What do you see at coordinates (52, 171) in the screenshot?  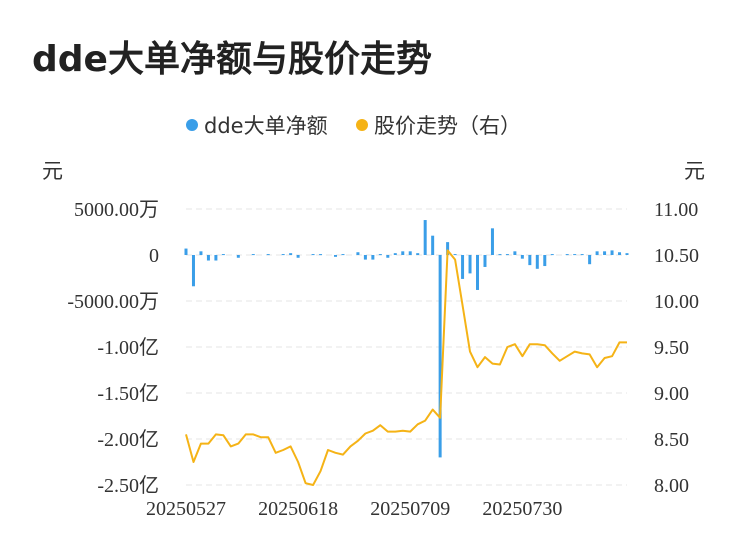 I see `left-axis-unit: 元` at bounding box center [52, 171].